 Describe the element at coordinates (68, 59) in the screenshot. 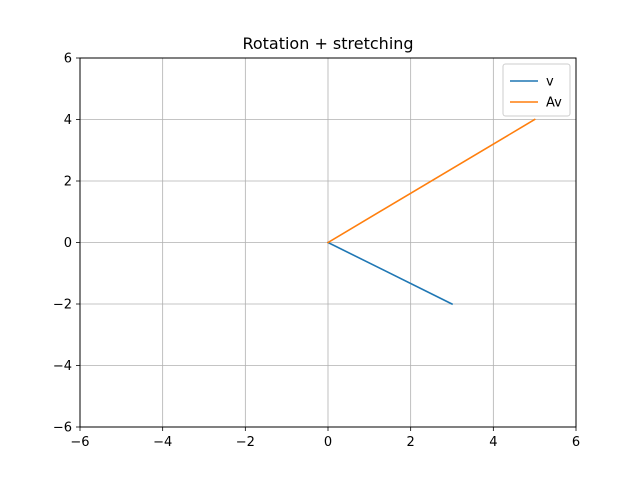

I see `y-tick-label: 6` at that location.